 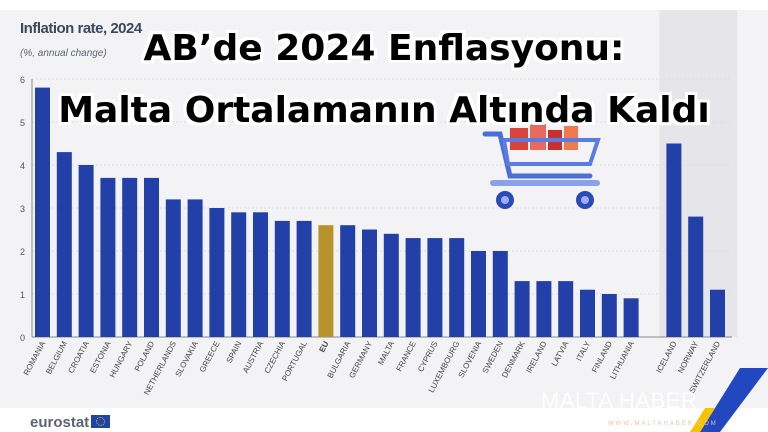 I want to click on x-tick-label: BELGIUM, so click(x=56, y=357).